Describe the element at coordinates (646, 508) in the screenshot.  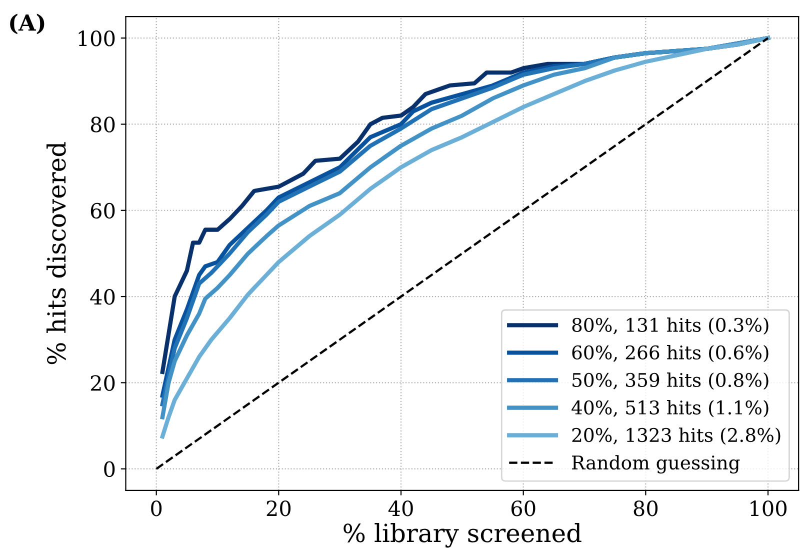
I see `x-tick-label: 80` at that location.